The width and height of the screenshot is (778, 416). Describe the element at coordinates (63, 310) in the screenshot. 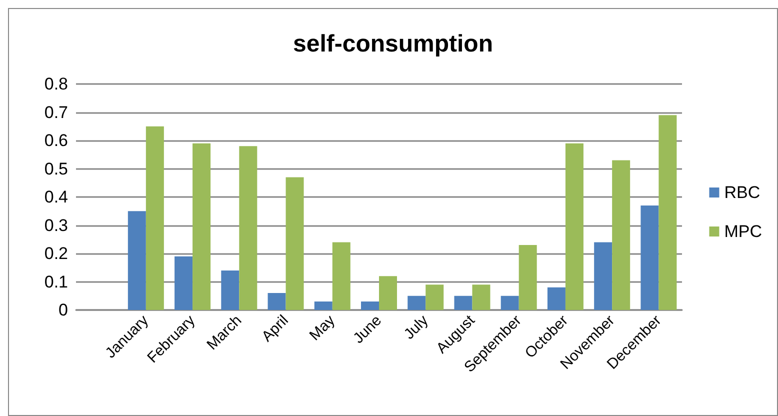

I see `y-tick-label: 0` at that location.